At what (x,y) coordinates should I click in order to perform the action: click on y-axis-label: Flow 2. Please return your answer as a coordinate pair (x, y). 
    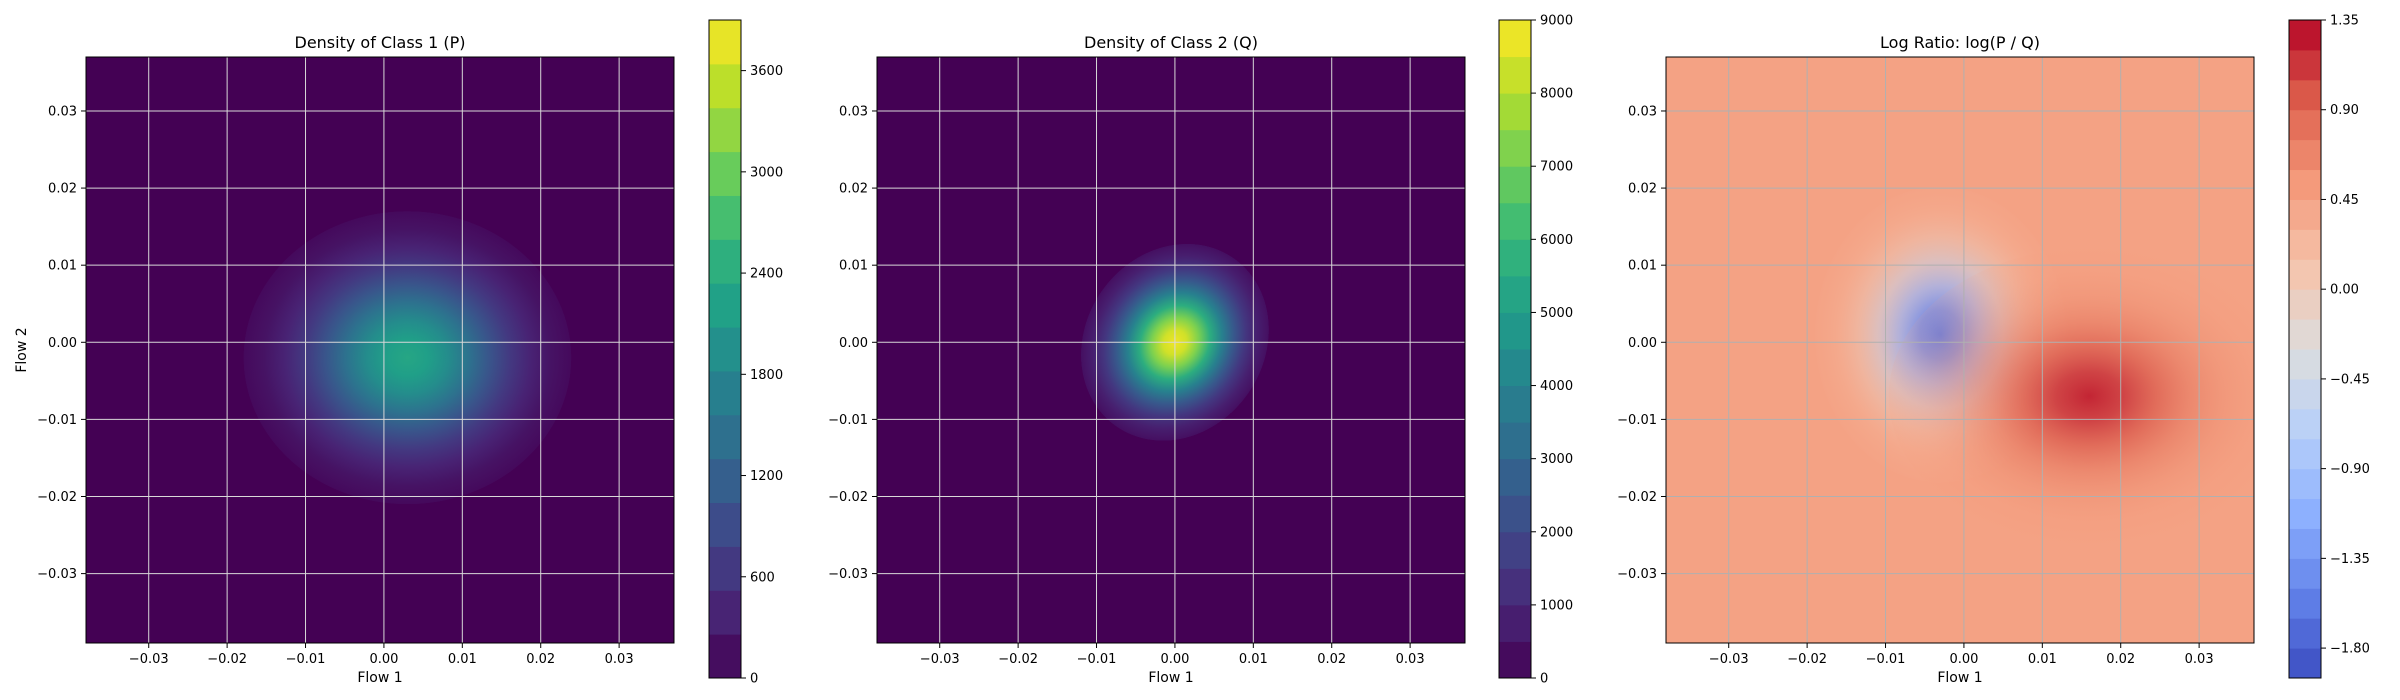
    Looking at the image, I should click on (22, 349).